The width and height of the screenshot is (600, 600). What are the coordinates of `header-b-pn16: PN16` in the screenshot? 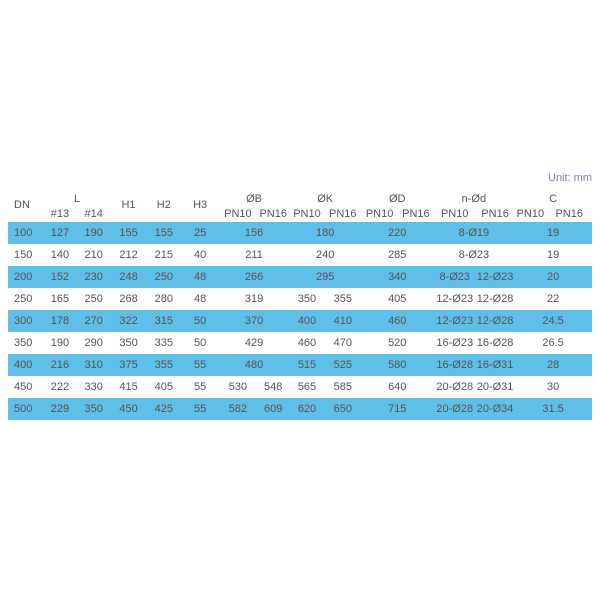 It's located at (273, 213).